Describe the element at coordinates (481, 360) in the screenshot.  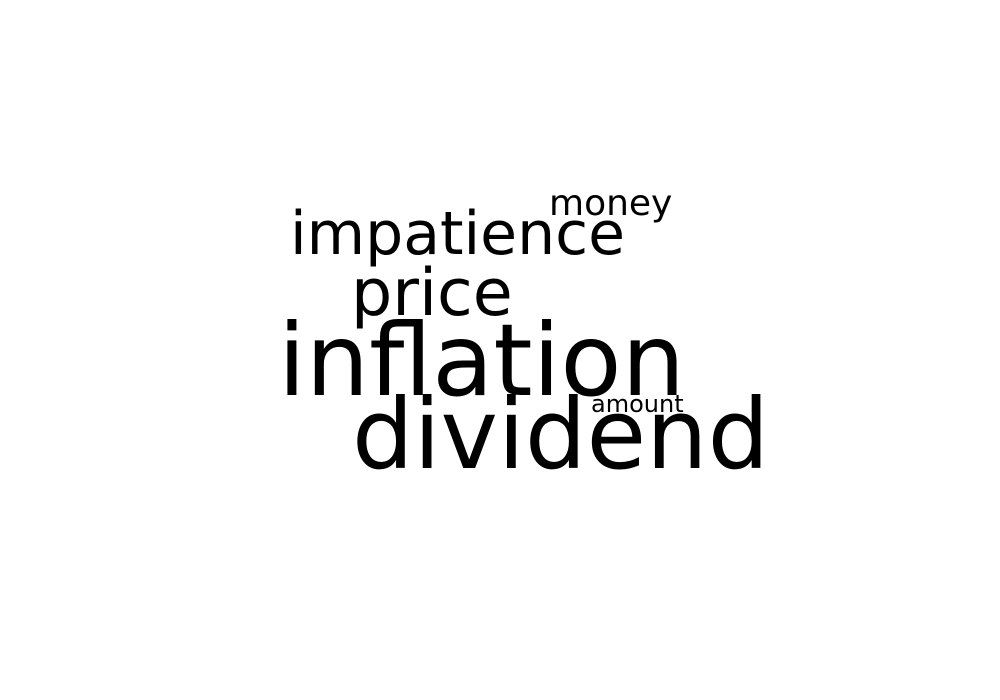
I see `word-inflation: inflation` at that location.